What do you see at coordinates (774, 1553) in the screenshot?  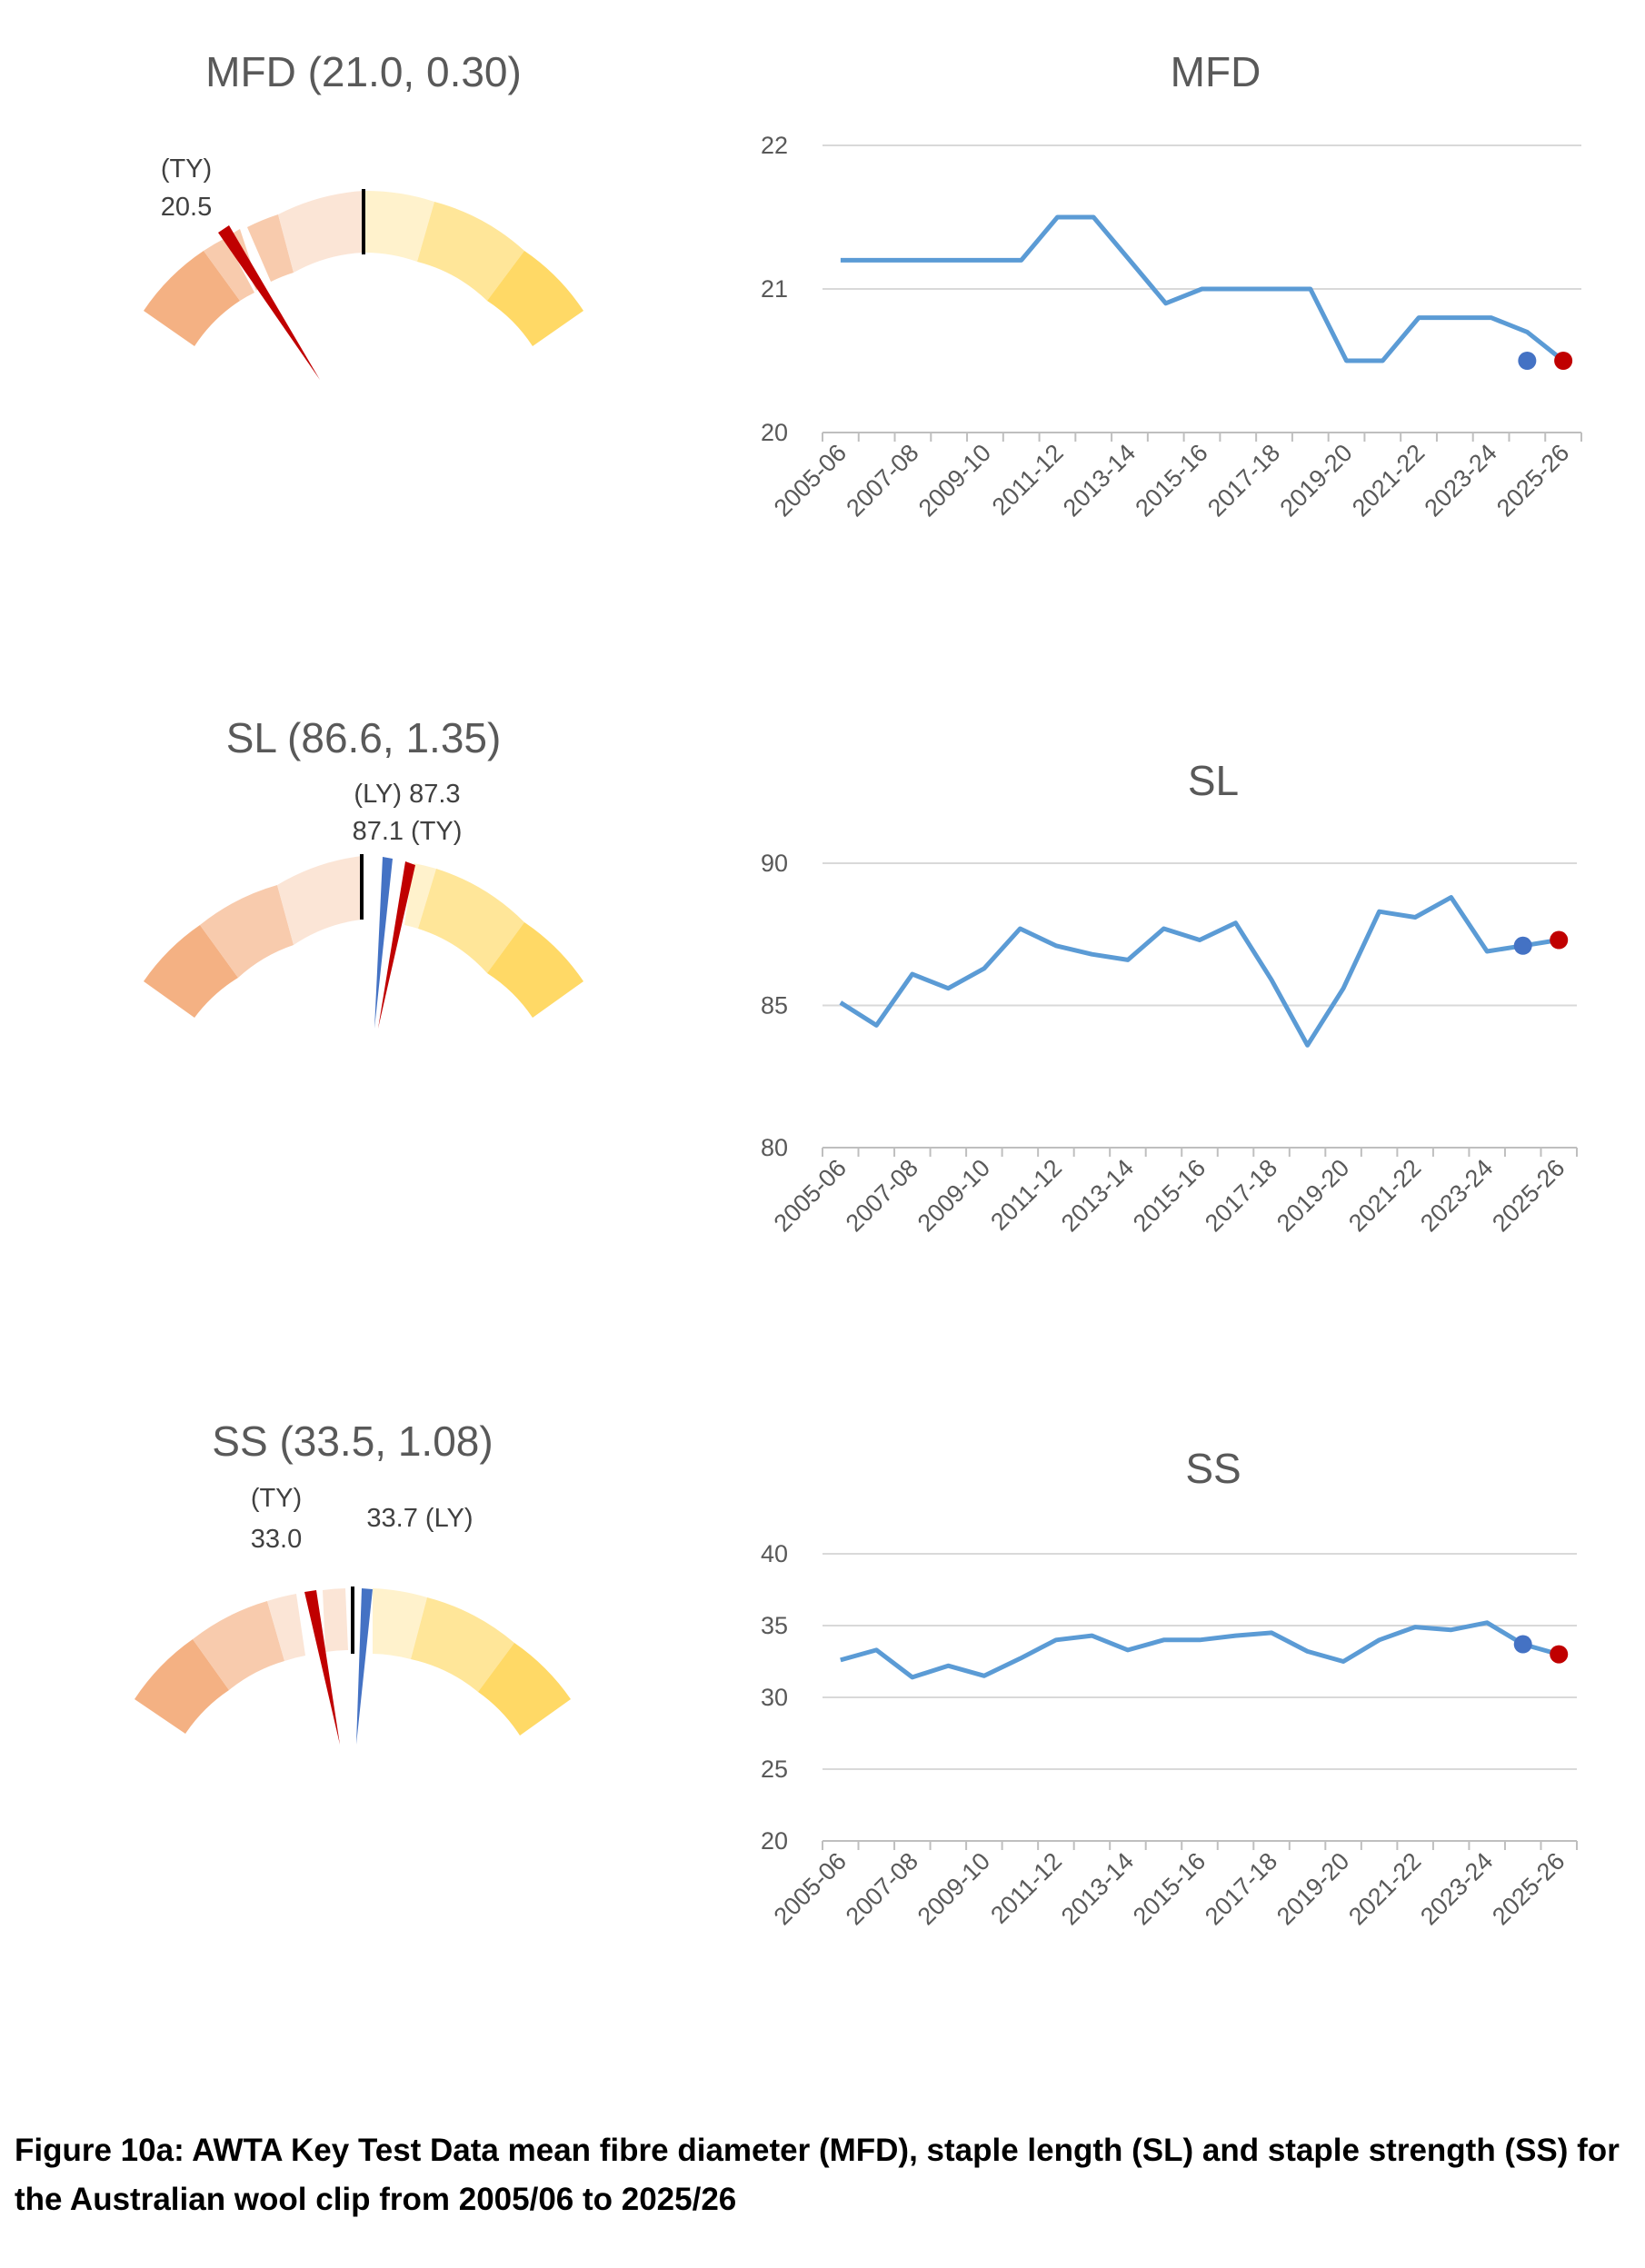 I see `y-tick-label: 40` at bounding box center [774, 1553].